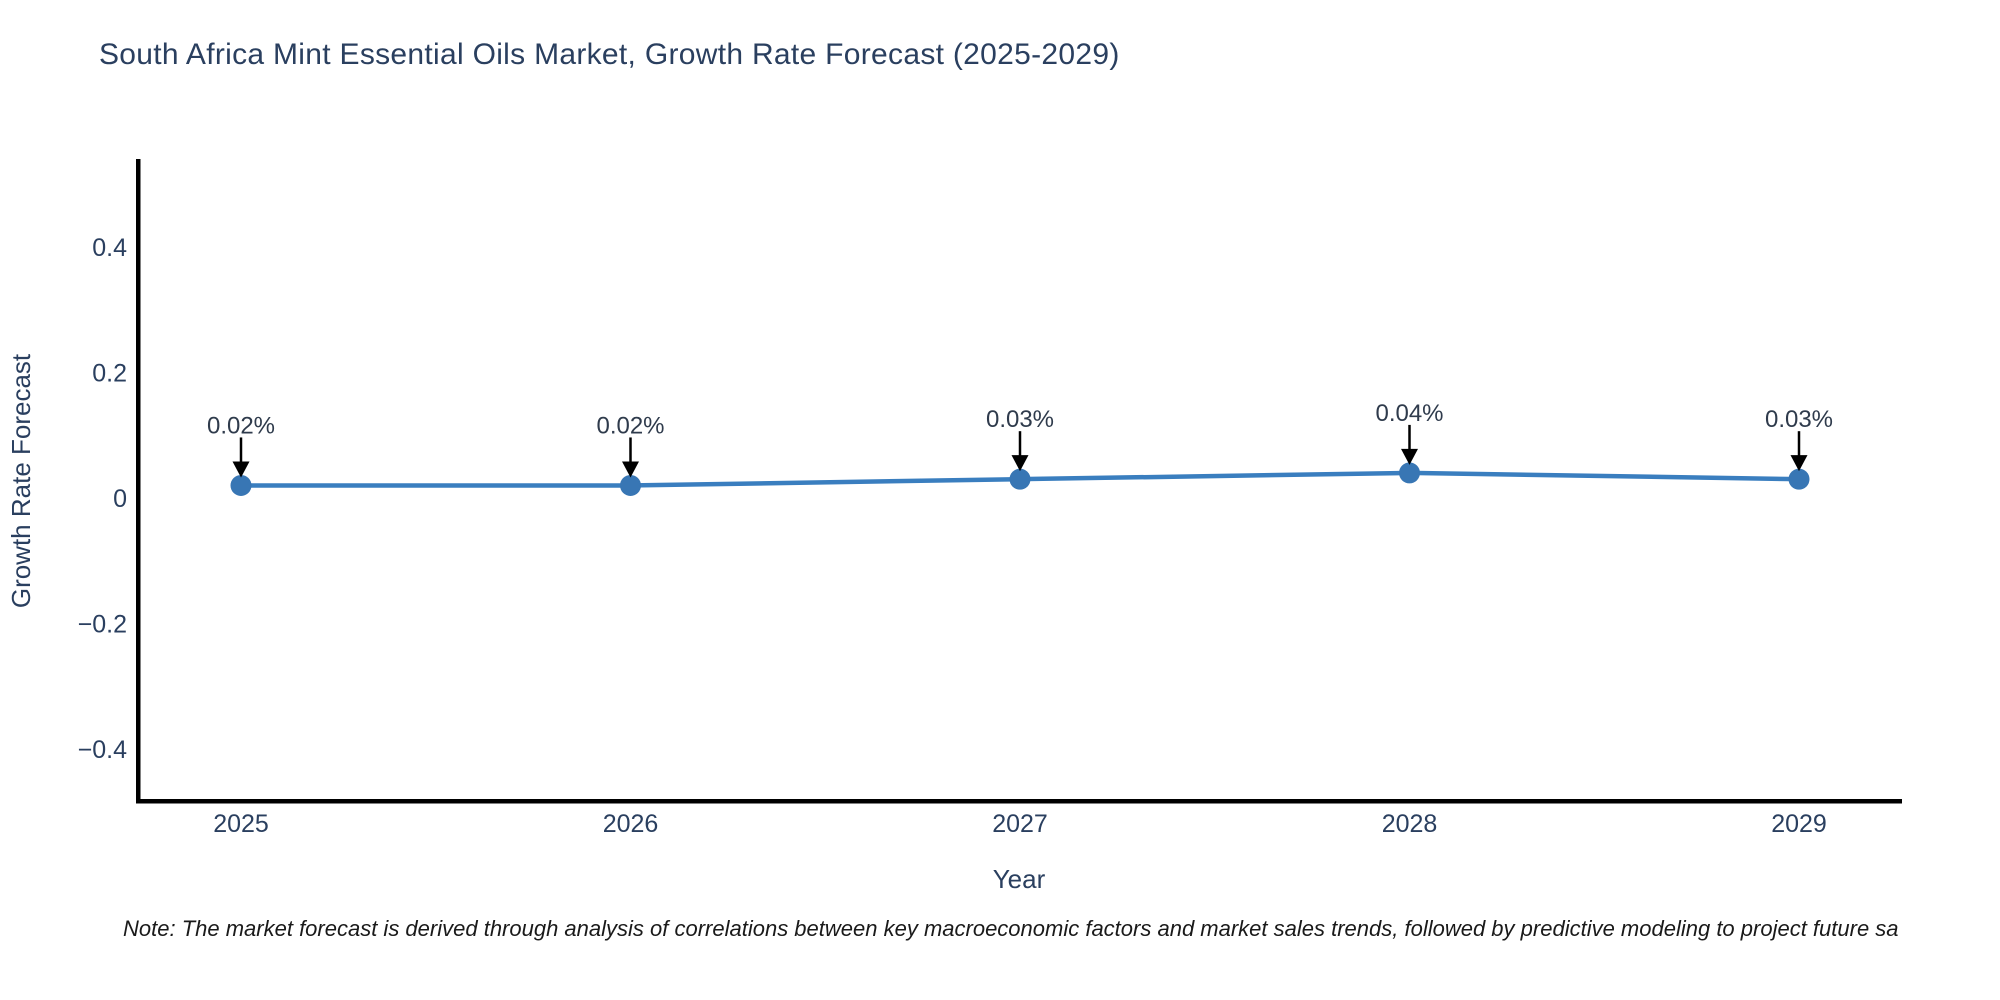  Describe the element at coordinates (1020, 824) in the screenshot. I see `x-tick-label: 2027` at that location.